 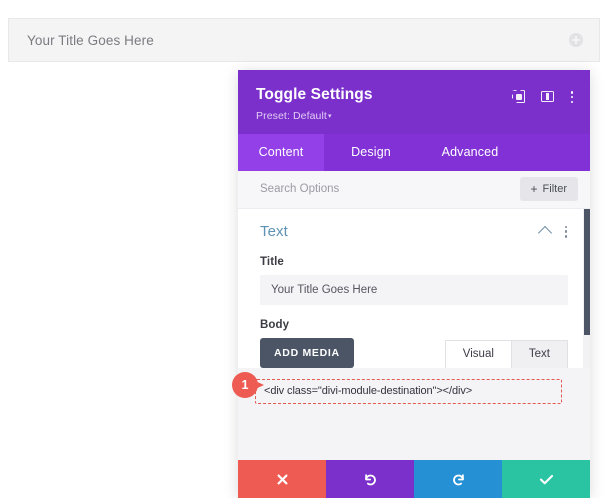 I want to click on search-input, so click(x=390, y=189).